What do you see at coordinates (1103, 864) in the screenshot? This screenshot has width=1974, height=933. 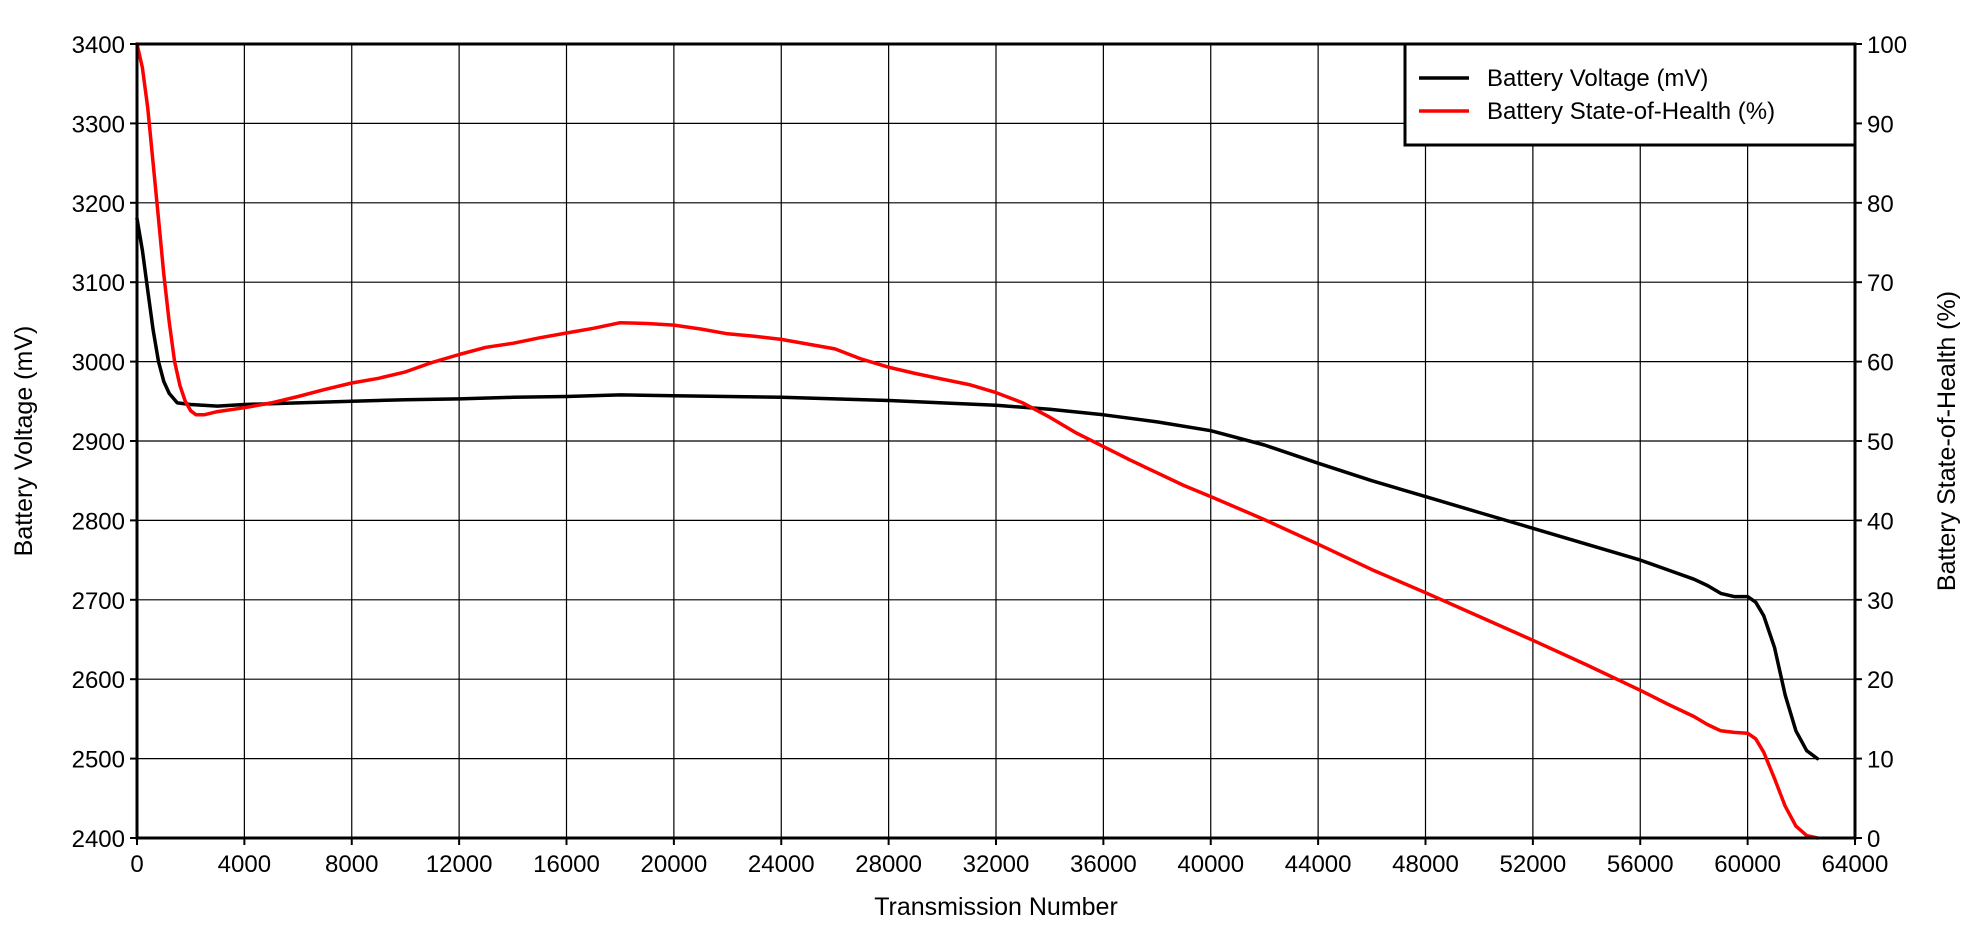 I see `x-tick-label: 36000` at bounding box center [1103, 864].